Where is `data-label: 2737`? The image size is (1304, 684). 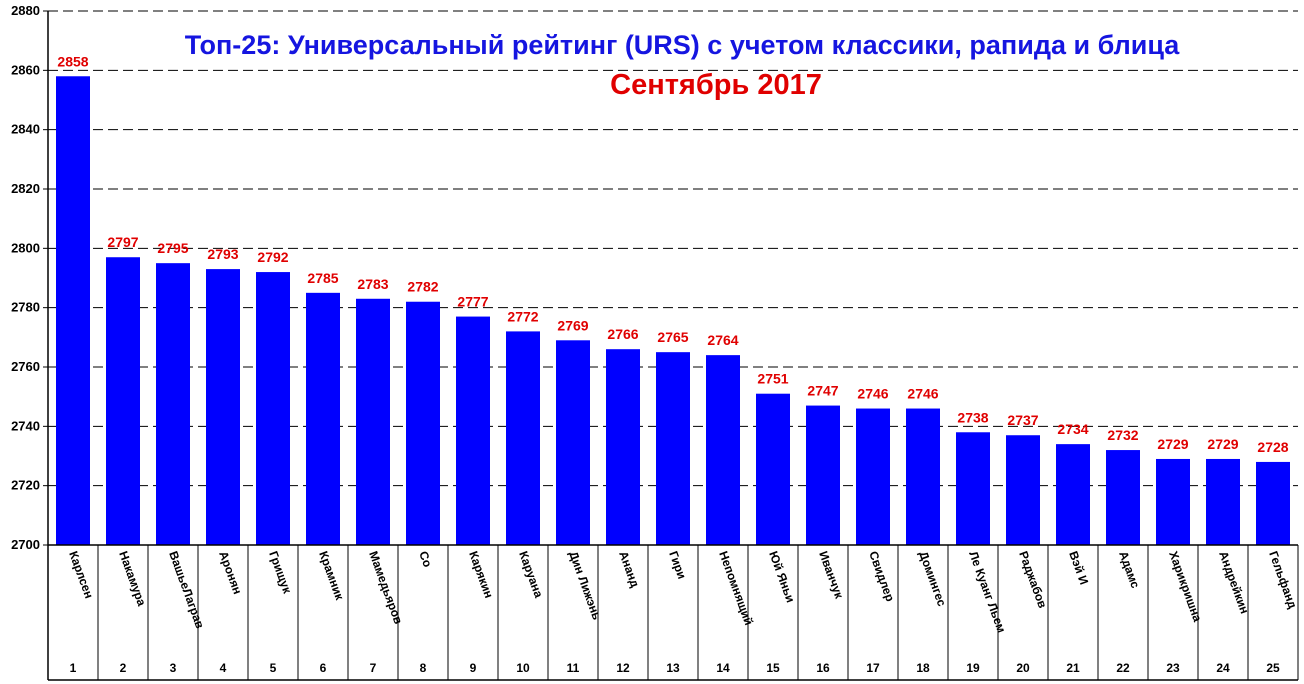
data-label: 2737 is located at coordinates (1022, 420).